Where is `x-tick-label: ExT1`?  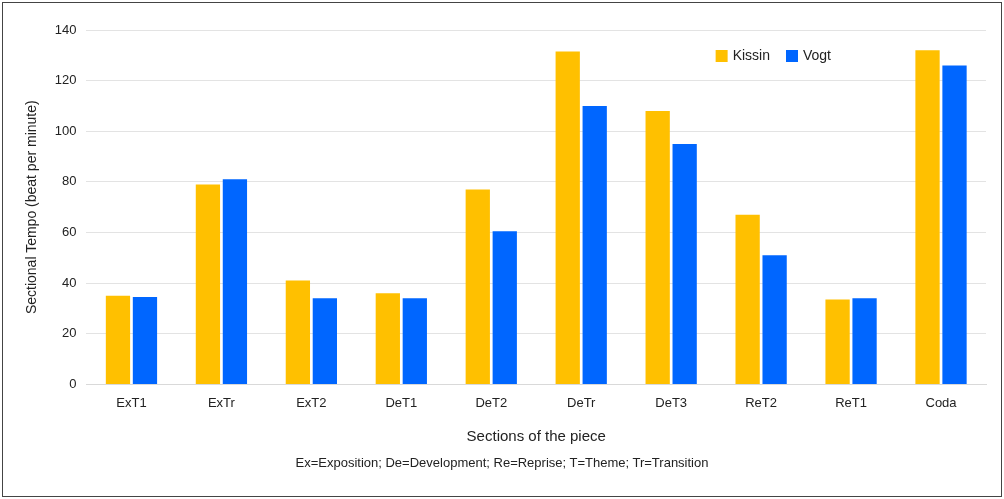
x-tick-label: ExT1 is located at coordinates (131, 402).